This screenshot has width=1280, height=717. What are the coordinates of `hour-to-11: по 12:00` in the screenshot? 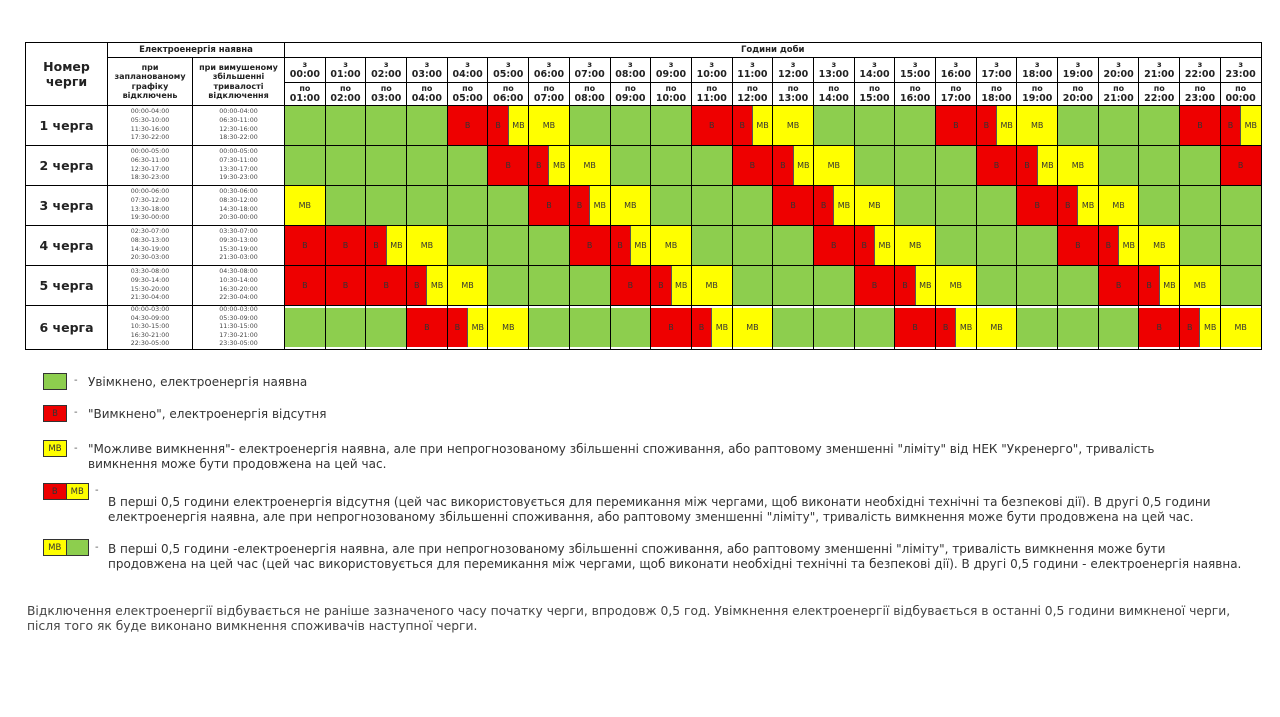 It's located at (752, 94).